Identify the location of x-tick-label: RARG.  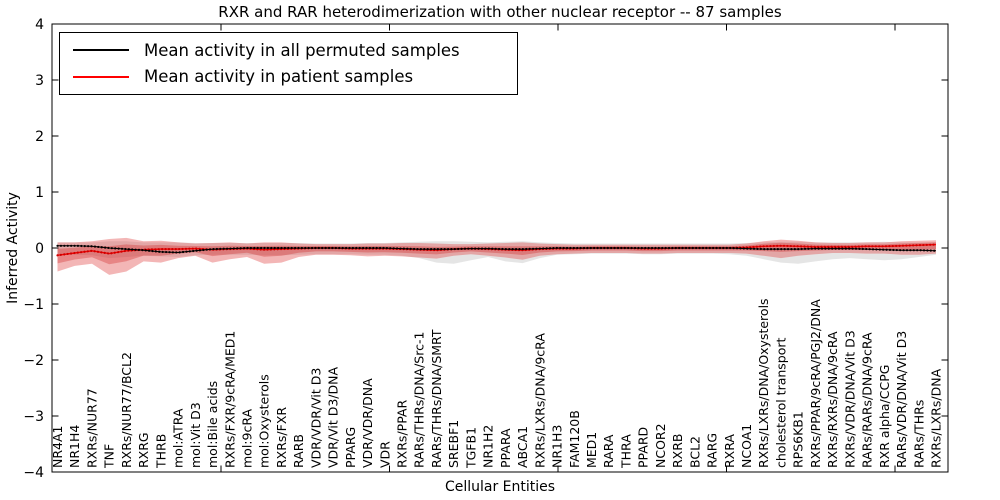
(712, 450).